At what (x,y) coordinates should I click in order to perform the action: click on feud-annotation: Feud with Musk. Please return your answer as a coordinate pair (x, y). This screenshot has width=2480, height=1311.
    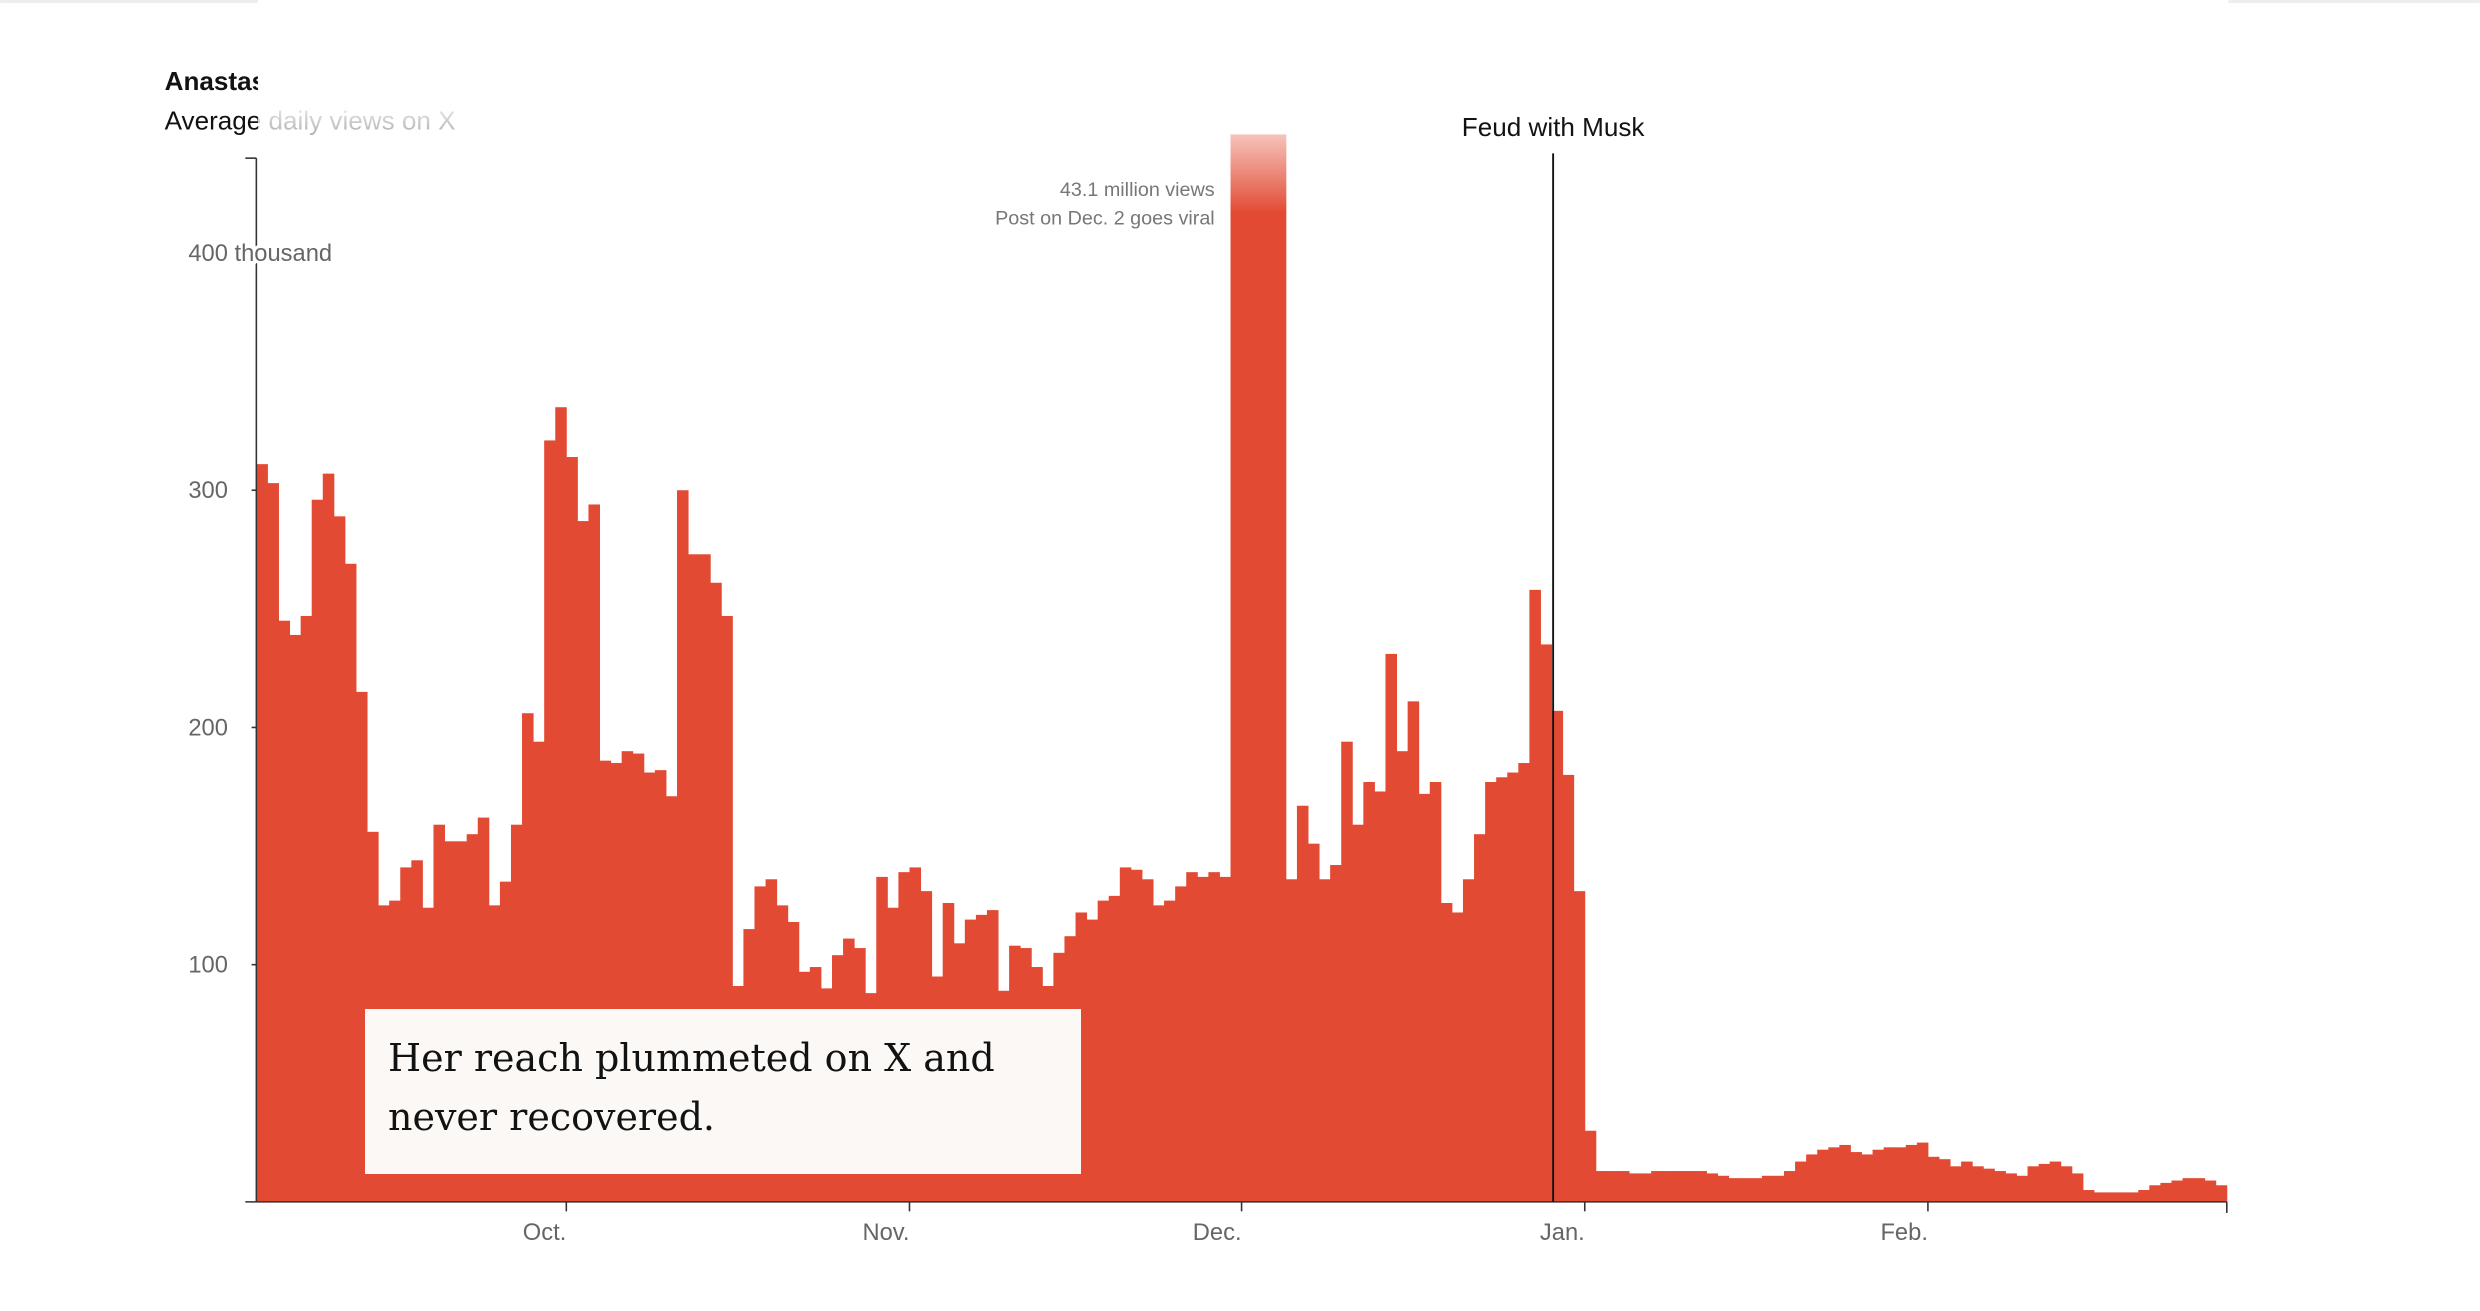
    Looking at the image, I should click on (1554, 127).